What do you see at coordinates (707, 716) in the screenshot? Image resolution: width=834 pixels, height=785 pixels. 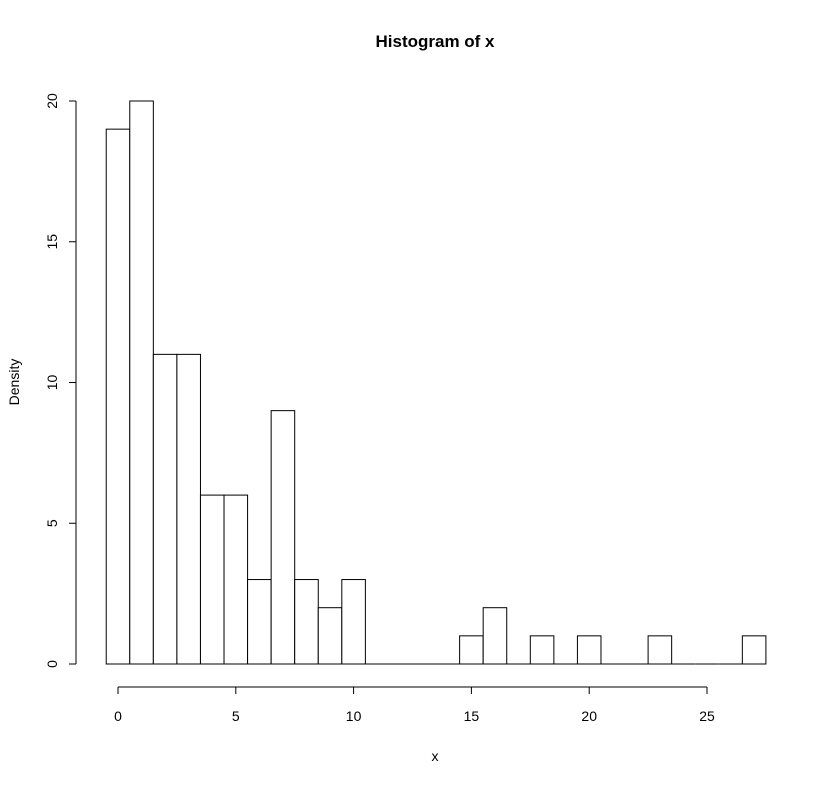 I see `x-tick-label: 25` at bounding box center [707, 716].